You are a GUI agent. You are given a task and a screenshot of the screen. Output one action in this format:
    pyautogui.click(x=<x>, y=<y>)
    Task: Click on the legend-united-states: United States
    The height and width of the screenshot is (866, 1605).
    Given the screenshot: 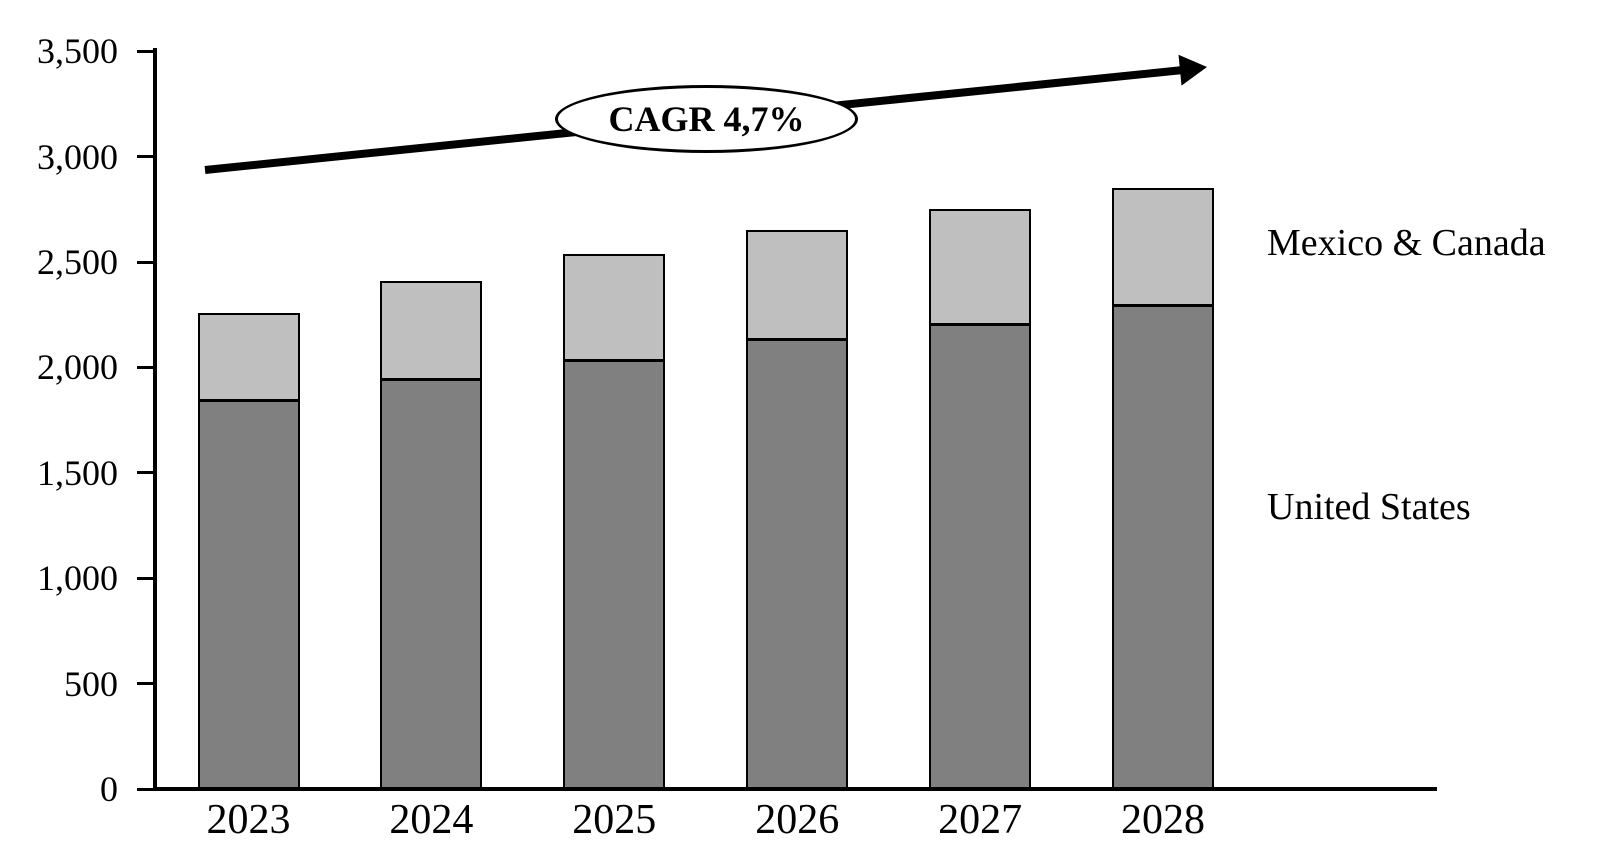 What is the action you would take?
    pyautogui.click(x=1369, y=507)
    